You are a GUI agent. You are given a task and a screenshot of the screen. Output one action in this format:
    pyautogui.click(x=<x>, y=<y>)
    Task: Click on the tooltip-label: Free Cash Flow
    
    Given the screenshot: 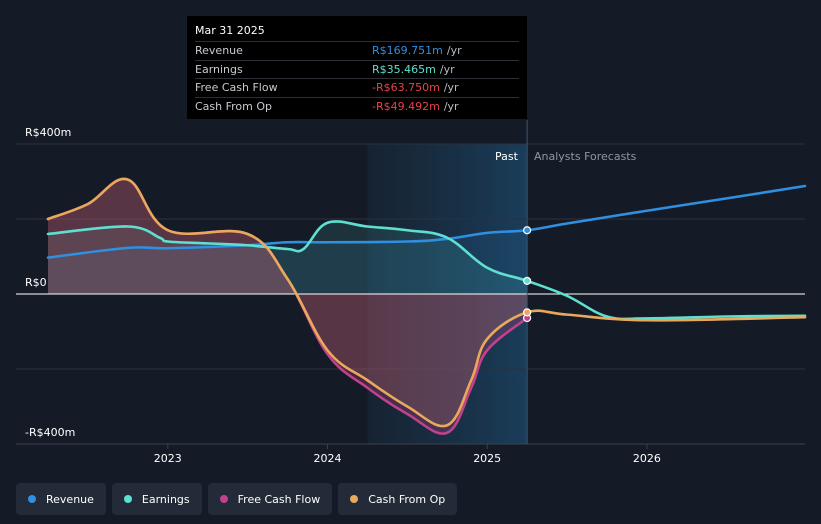 What is the action you would take?
    pyautogui.click(x=236, y=88)
    